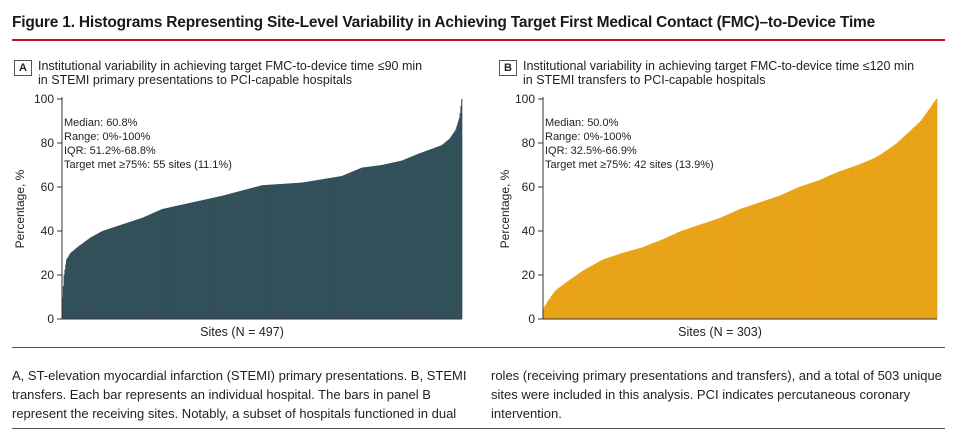 The width and height of the screenshot is (957, 440). What do you see at coordinates (107, 137) in the screenshot?
I see `stats-annotation-line: Range: 0%-100%` at bounding box center [107, 137].